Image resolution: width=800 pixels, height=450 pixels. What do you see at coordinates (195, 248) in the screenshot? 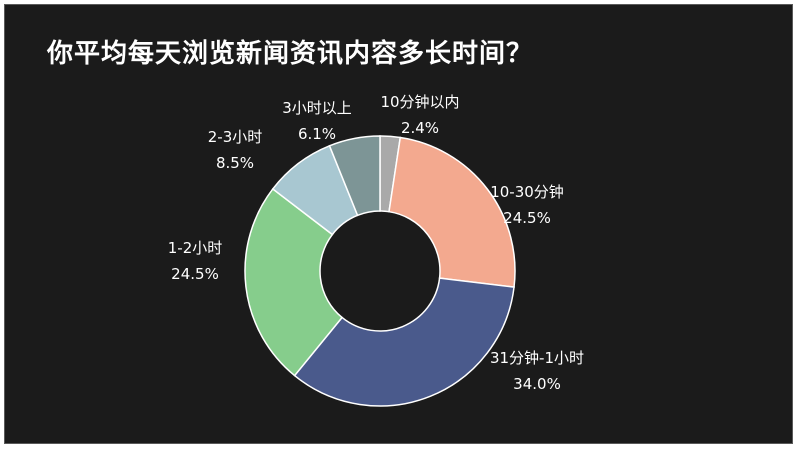
I see `slice-category-label: 1-2小时` at bounding box center [195, 248].